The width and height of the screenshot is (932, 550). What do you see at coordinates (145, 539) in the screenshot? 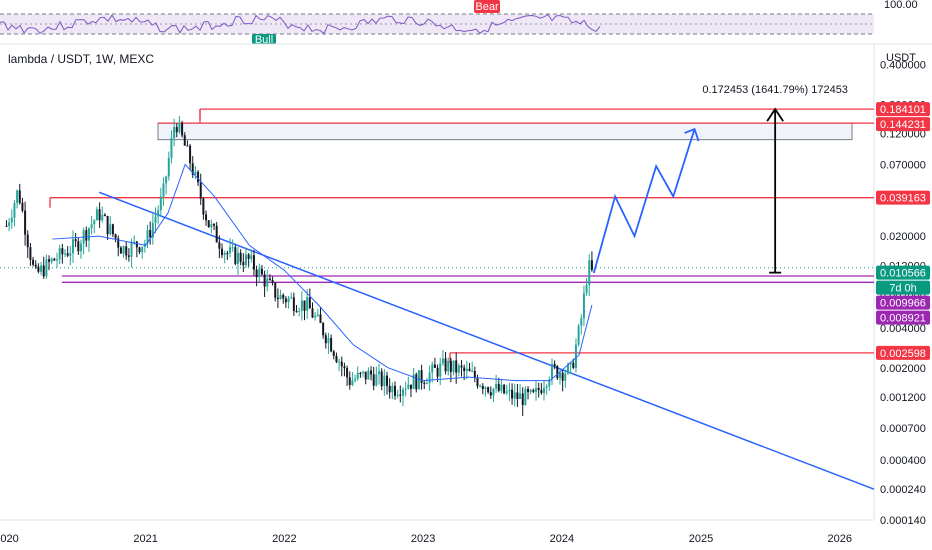
I see `time-tick-label: 2021` at bounding box center [145, 539].